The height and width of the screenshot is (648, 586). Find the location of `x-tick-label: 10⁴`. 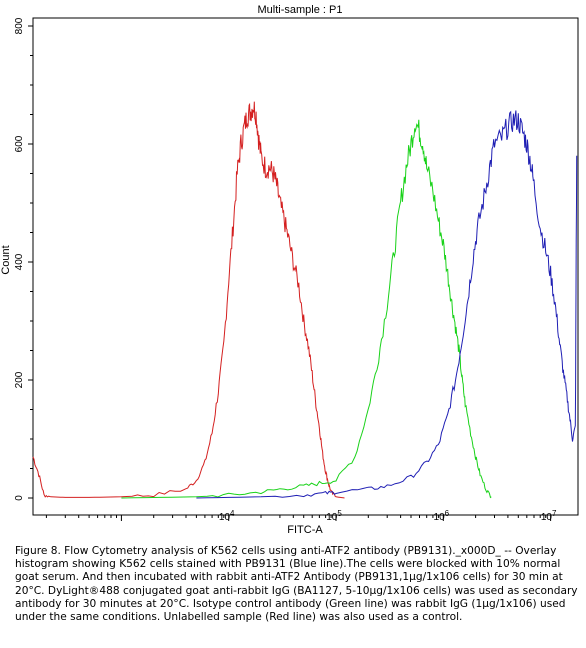

x-tick-label: 10⁴ is located at coordinates (227, 516).